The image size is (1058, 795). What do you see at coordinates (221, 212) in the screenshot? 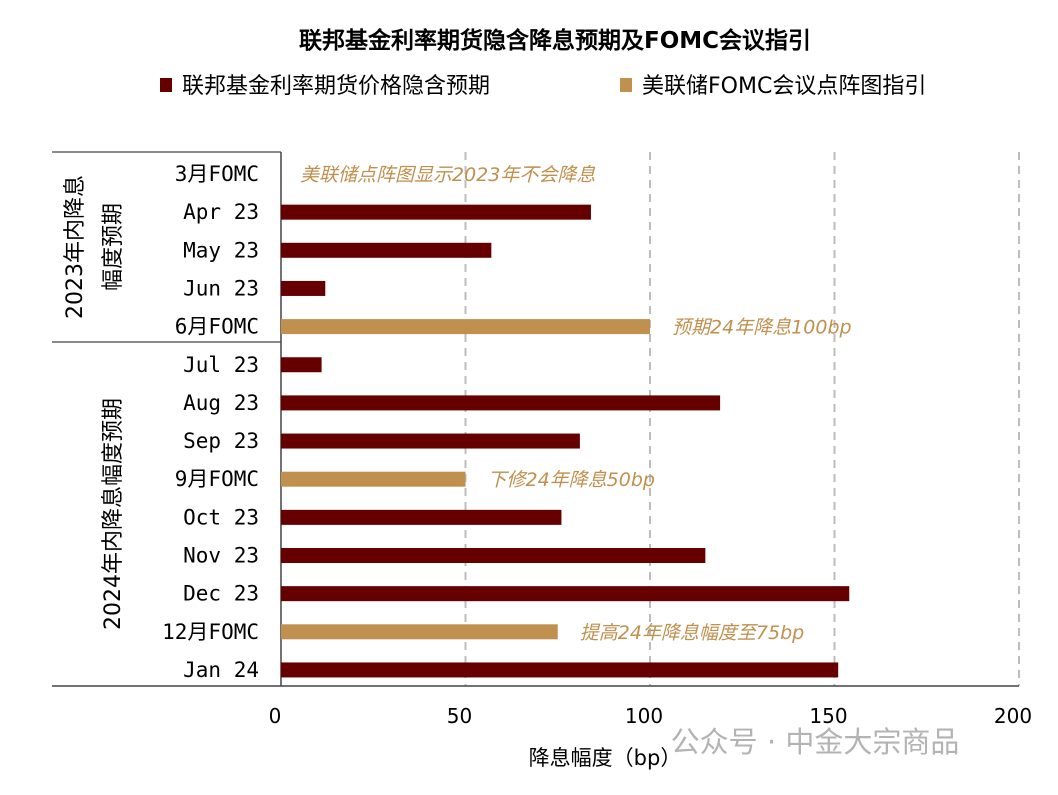
I see `category-label: Apr 23` at bounding box center [221, 212].